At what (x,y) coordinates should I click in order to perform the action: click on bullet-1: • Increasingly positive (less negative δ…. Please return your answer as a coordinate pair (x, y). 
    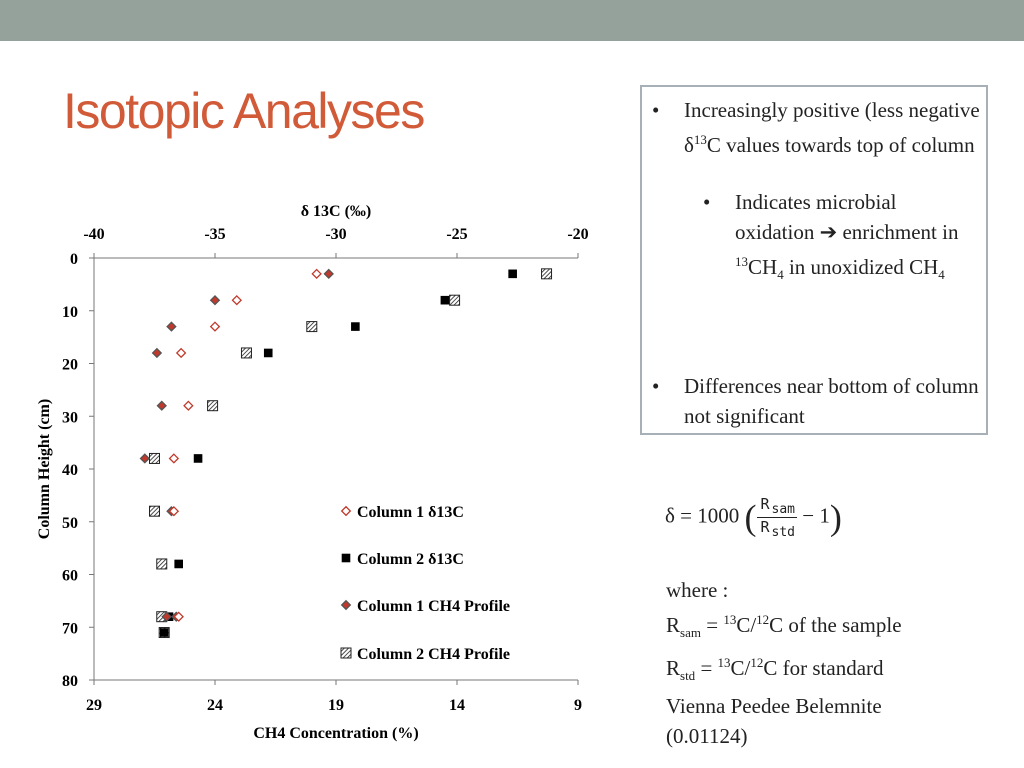
    Looking at the image, I should click on (818, 127).